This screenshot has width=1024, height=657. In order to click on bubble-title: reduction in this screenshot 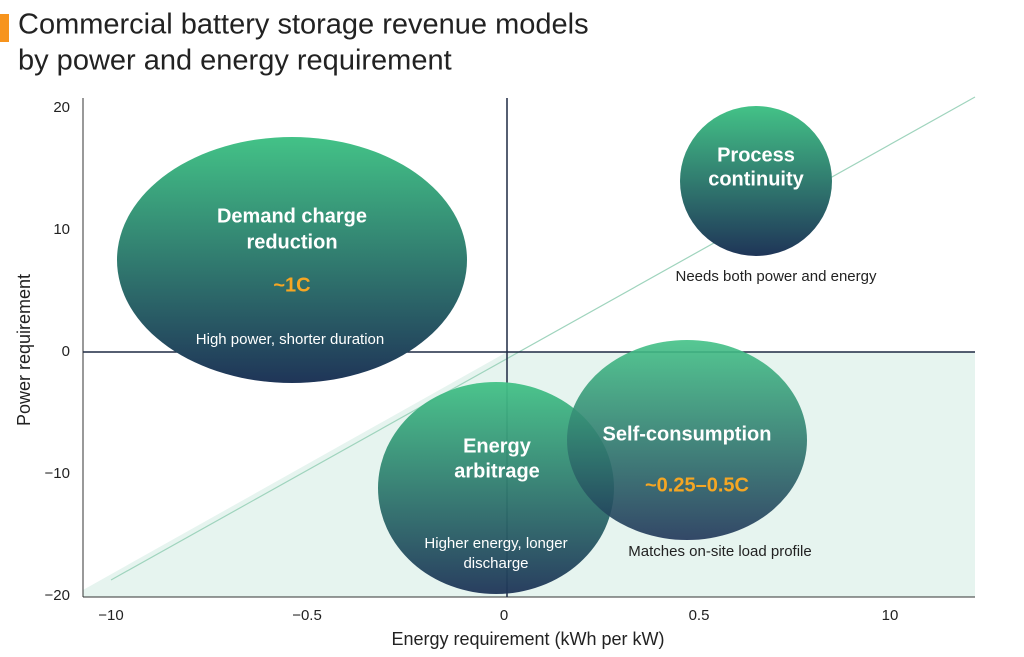, I will do `click(291, 242)`.